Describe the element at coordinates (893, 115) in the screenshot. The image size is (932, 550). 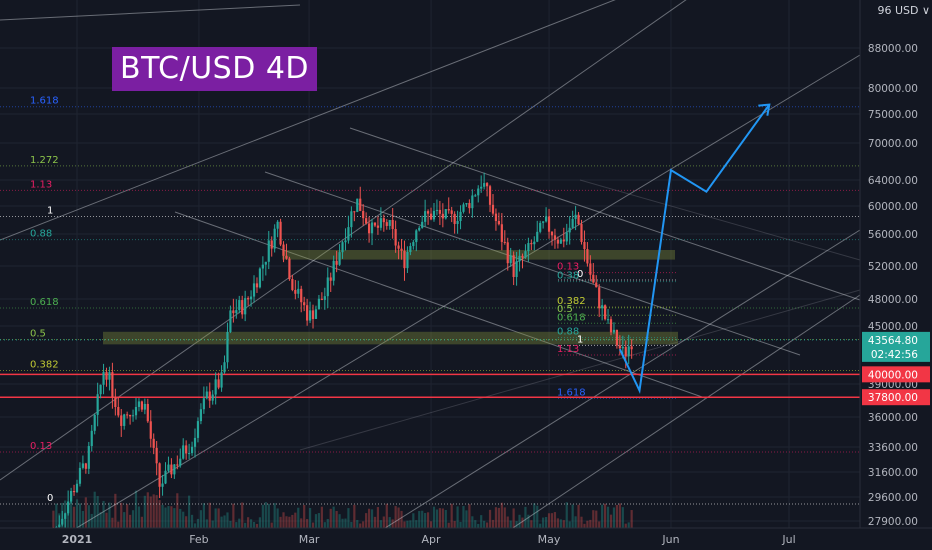
I see `y-tick-label: 75000.00` at that location.